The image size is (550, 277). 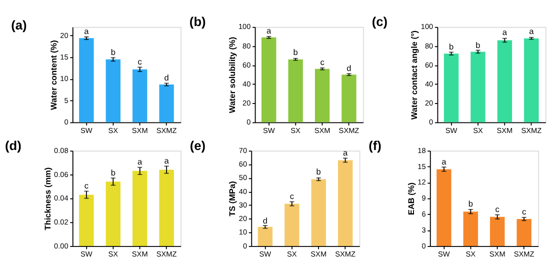 I want to click on y-tick-label: 9, so click(x=424, y=198).